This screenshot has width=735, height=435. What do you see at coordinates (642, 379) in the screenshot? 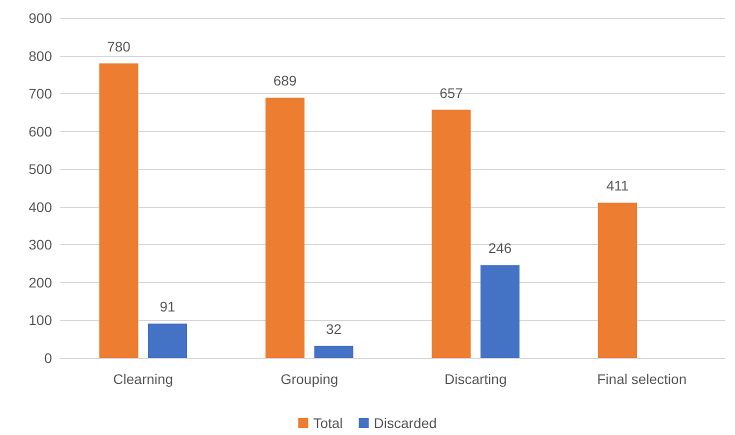
I see `x-tick-label: Final selection` at bounding box center [642, 379].